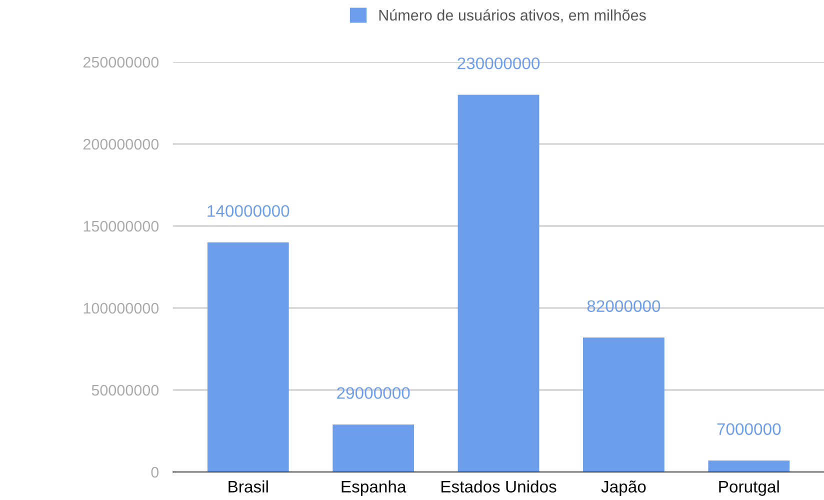  I want to click on x-tick-label: Porutgal, so click(749, 488).